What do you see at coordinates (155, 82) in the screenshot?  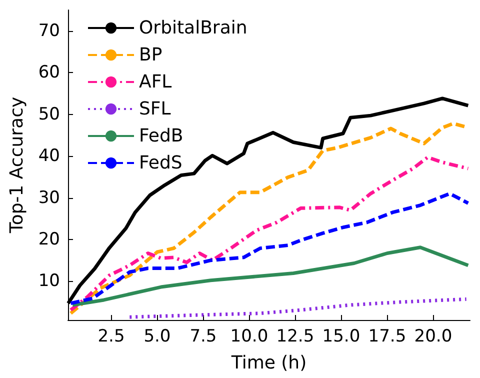 I see `legend-label: AFL` at bounding box center [155, 82].